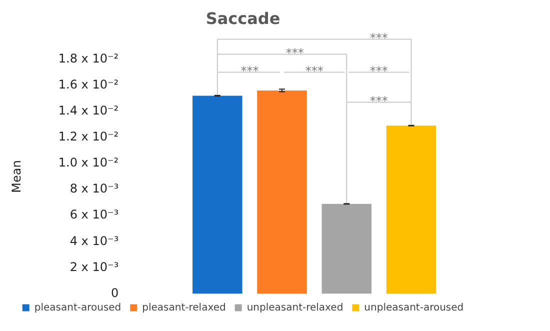  I want to click on legend-label: unpleasant-relaxed, so click(295, 308).